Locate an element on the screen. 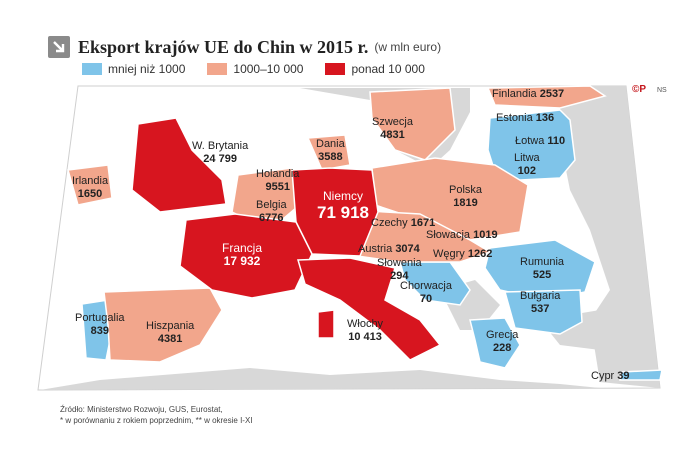 This screenshot has height=458, width=699. label-belgia: Belgia 6776 is located at coordinates (271, 211).